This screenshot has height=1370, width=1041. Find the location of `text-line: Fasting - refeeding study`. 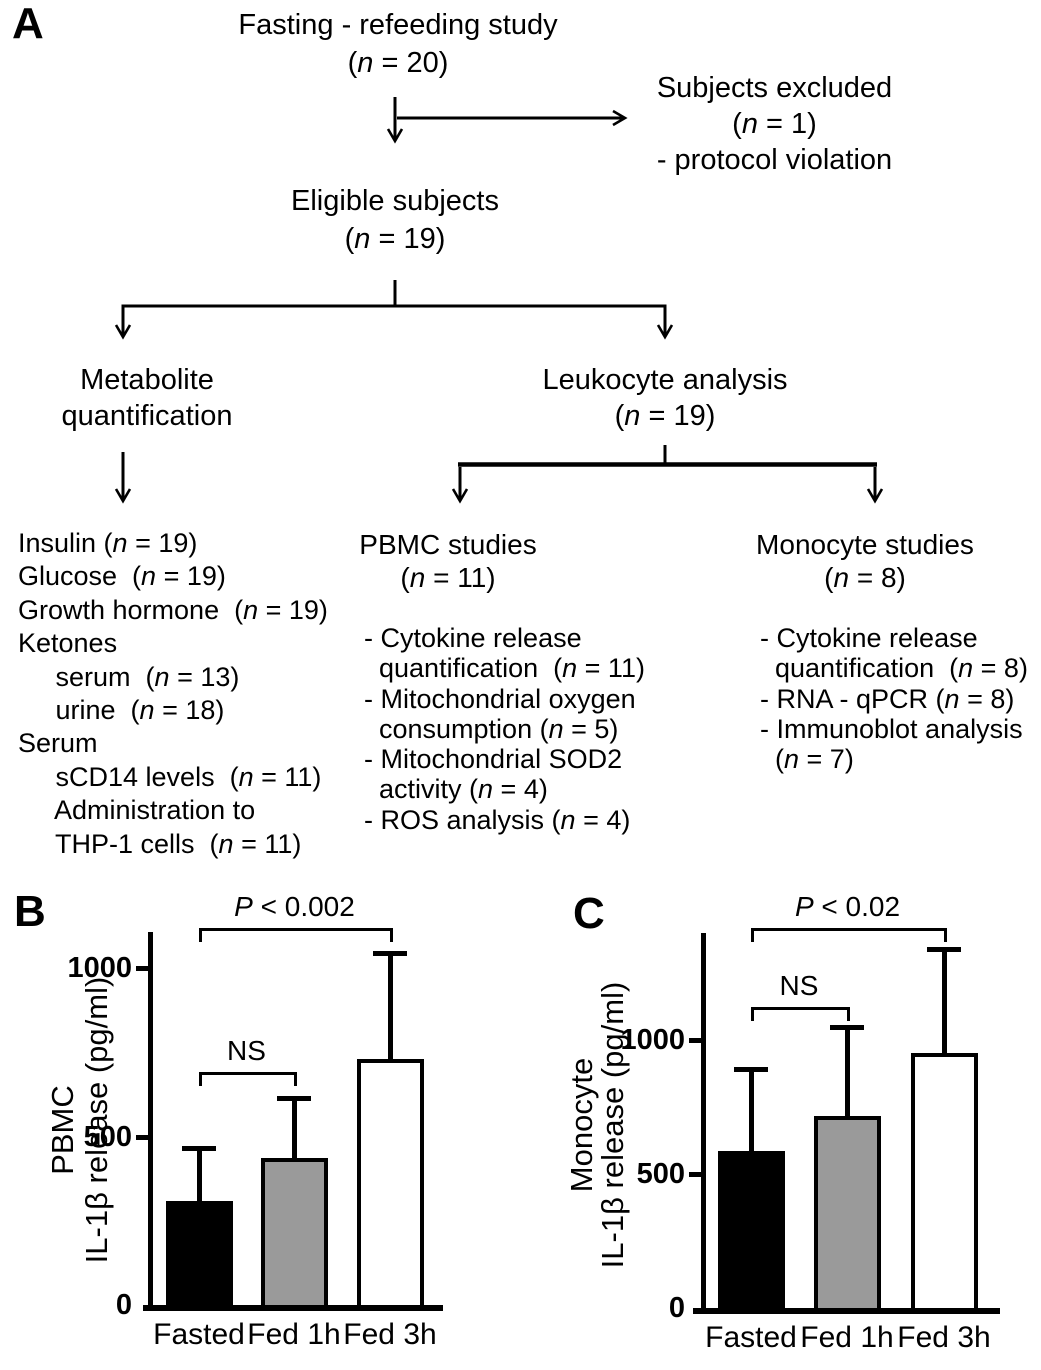

text-line: Fasting - refeeding study is located at coordinates (398, 25).